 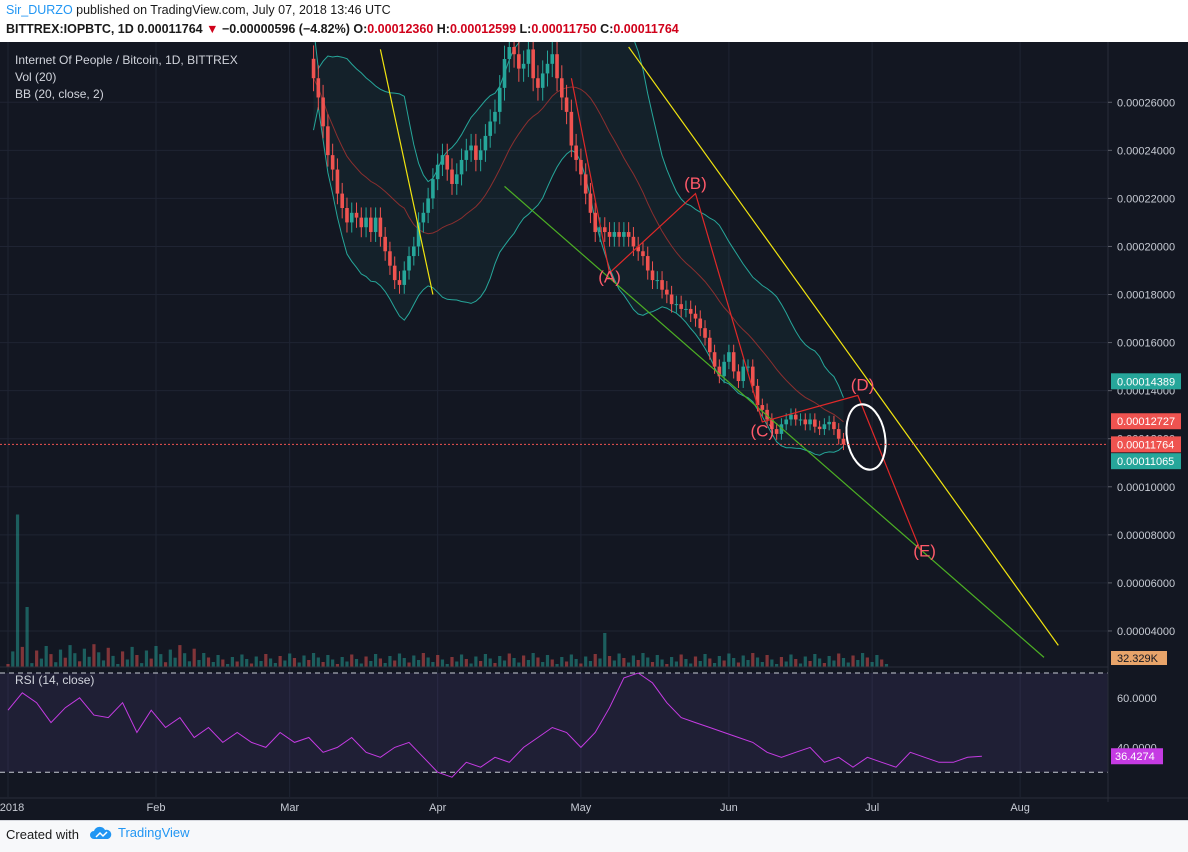 What do you see at coordinates (924, 550) in the screenshot?
I see `wave-label: (E)` at bounding box center [924, 550].